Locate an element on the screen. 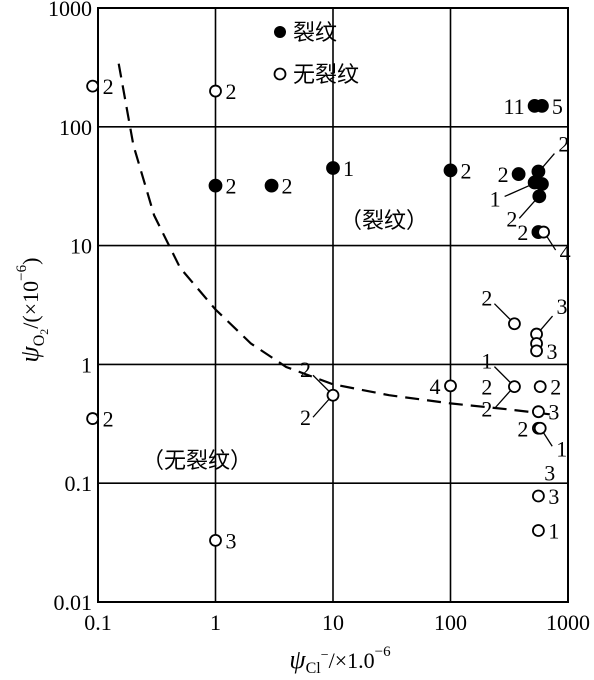 This screenshot has height=680, width=594. x-tick-label: 10 is located at coordinates (333, 622).